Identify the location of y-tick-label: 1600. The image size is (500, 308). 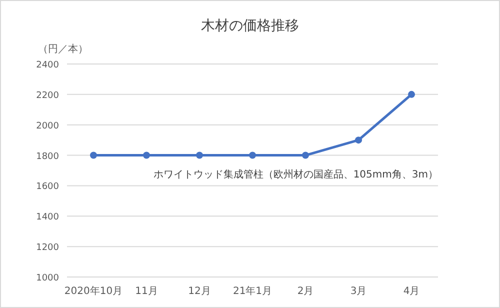
(48, 187).